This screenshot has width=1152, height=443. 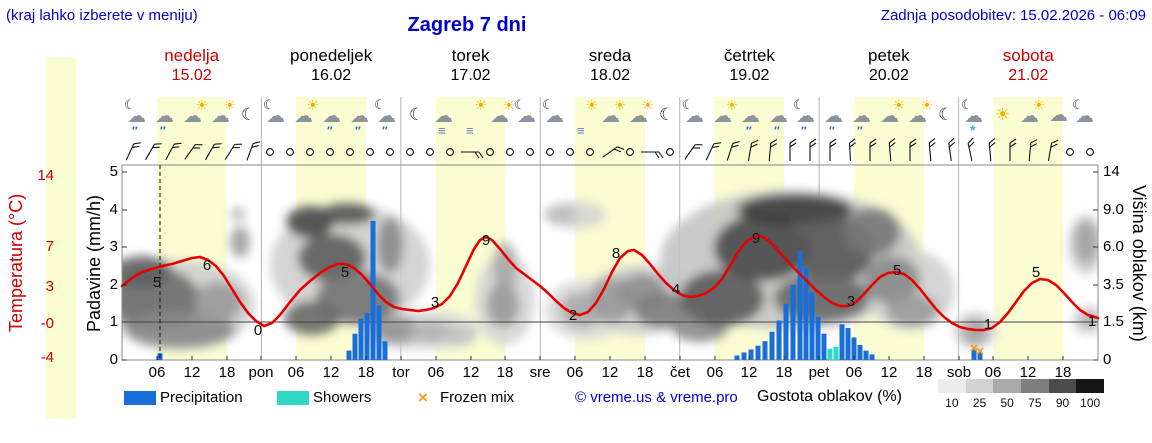 What do you see at coordinates (863, 119) in the screenshot?
I see `weather-icon: ☁ ″` at bounding box center [863, 119].